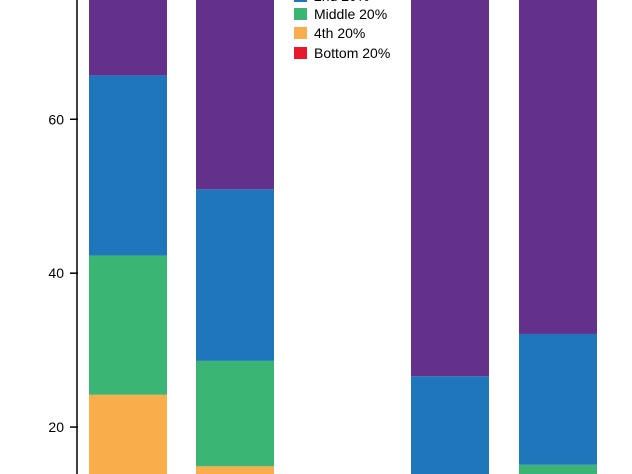 Image resolution: width=632 pixels, height=474 pixels. I want to click on legend-label: 4th 20%, so click(339, 33).